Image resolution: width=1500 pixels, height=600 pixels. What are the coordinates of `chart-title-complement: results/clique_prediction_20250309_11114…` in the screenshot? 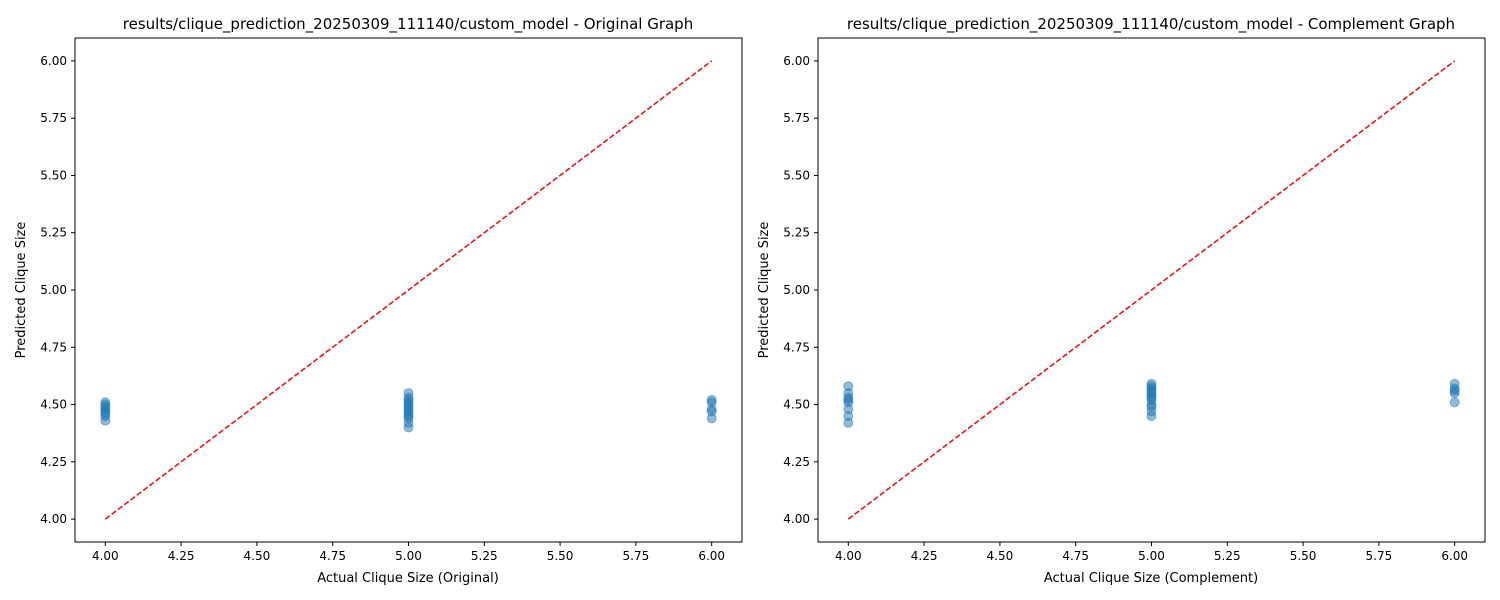 It's located at (1151, 24).